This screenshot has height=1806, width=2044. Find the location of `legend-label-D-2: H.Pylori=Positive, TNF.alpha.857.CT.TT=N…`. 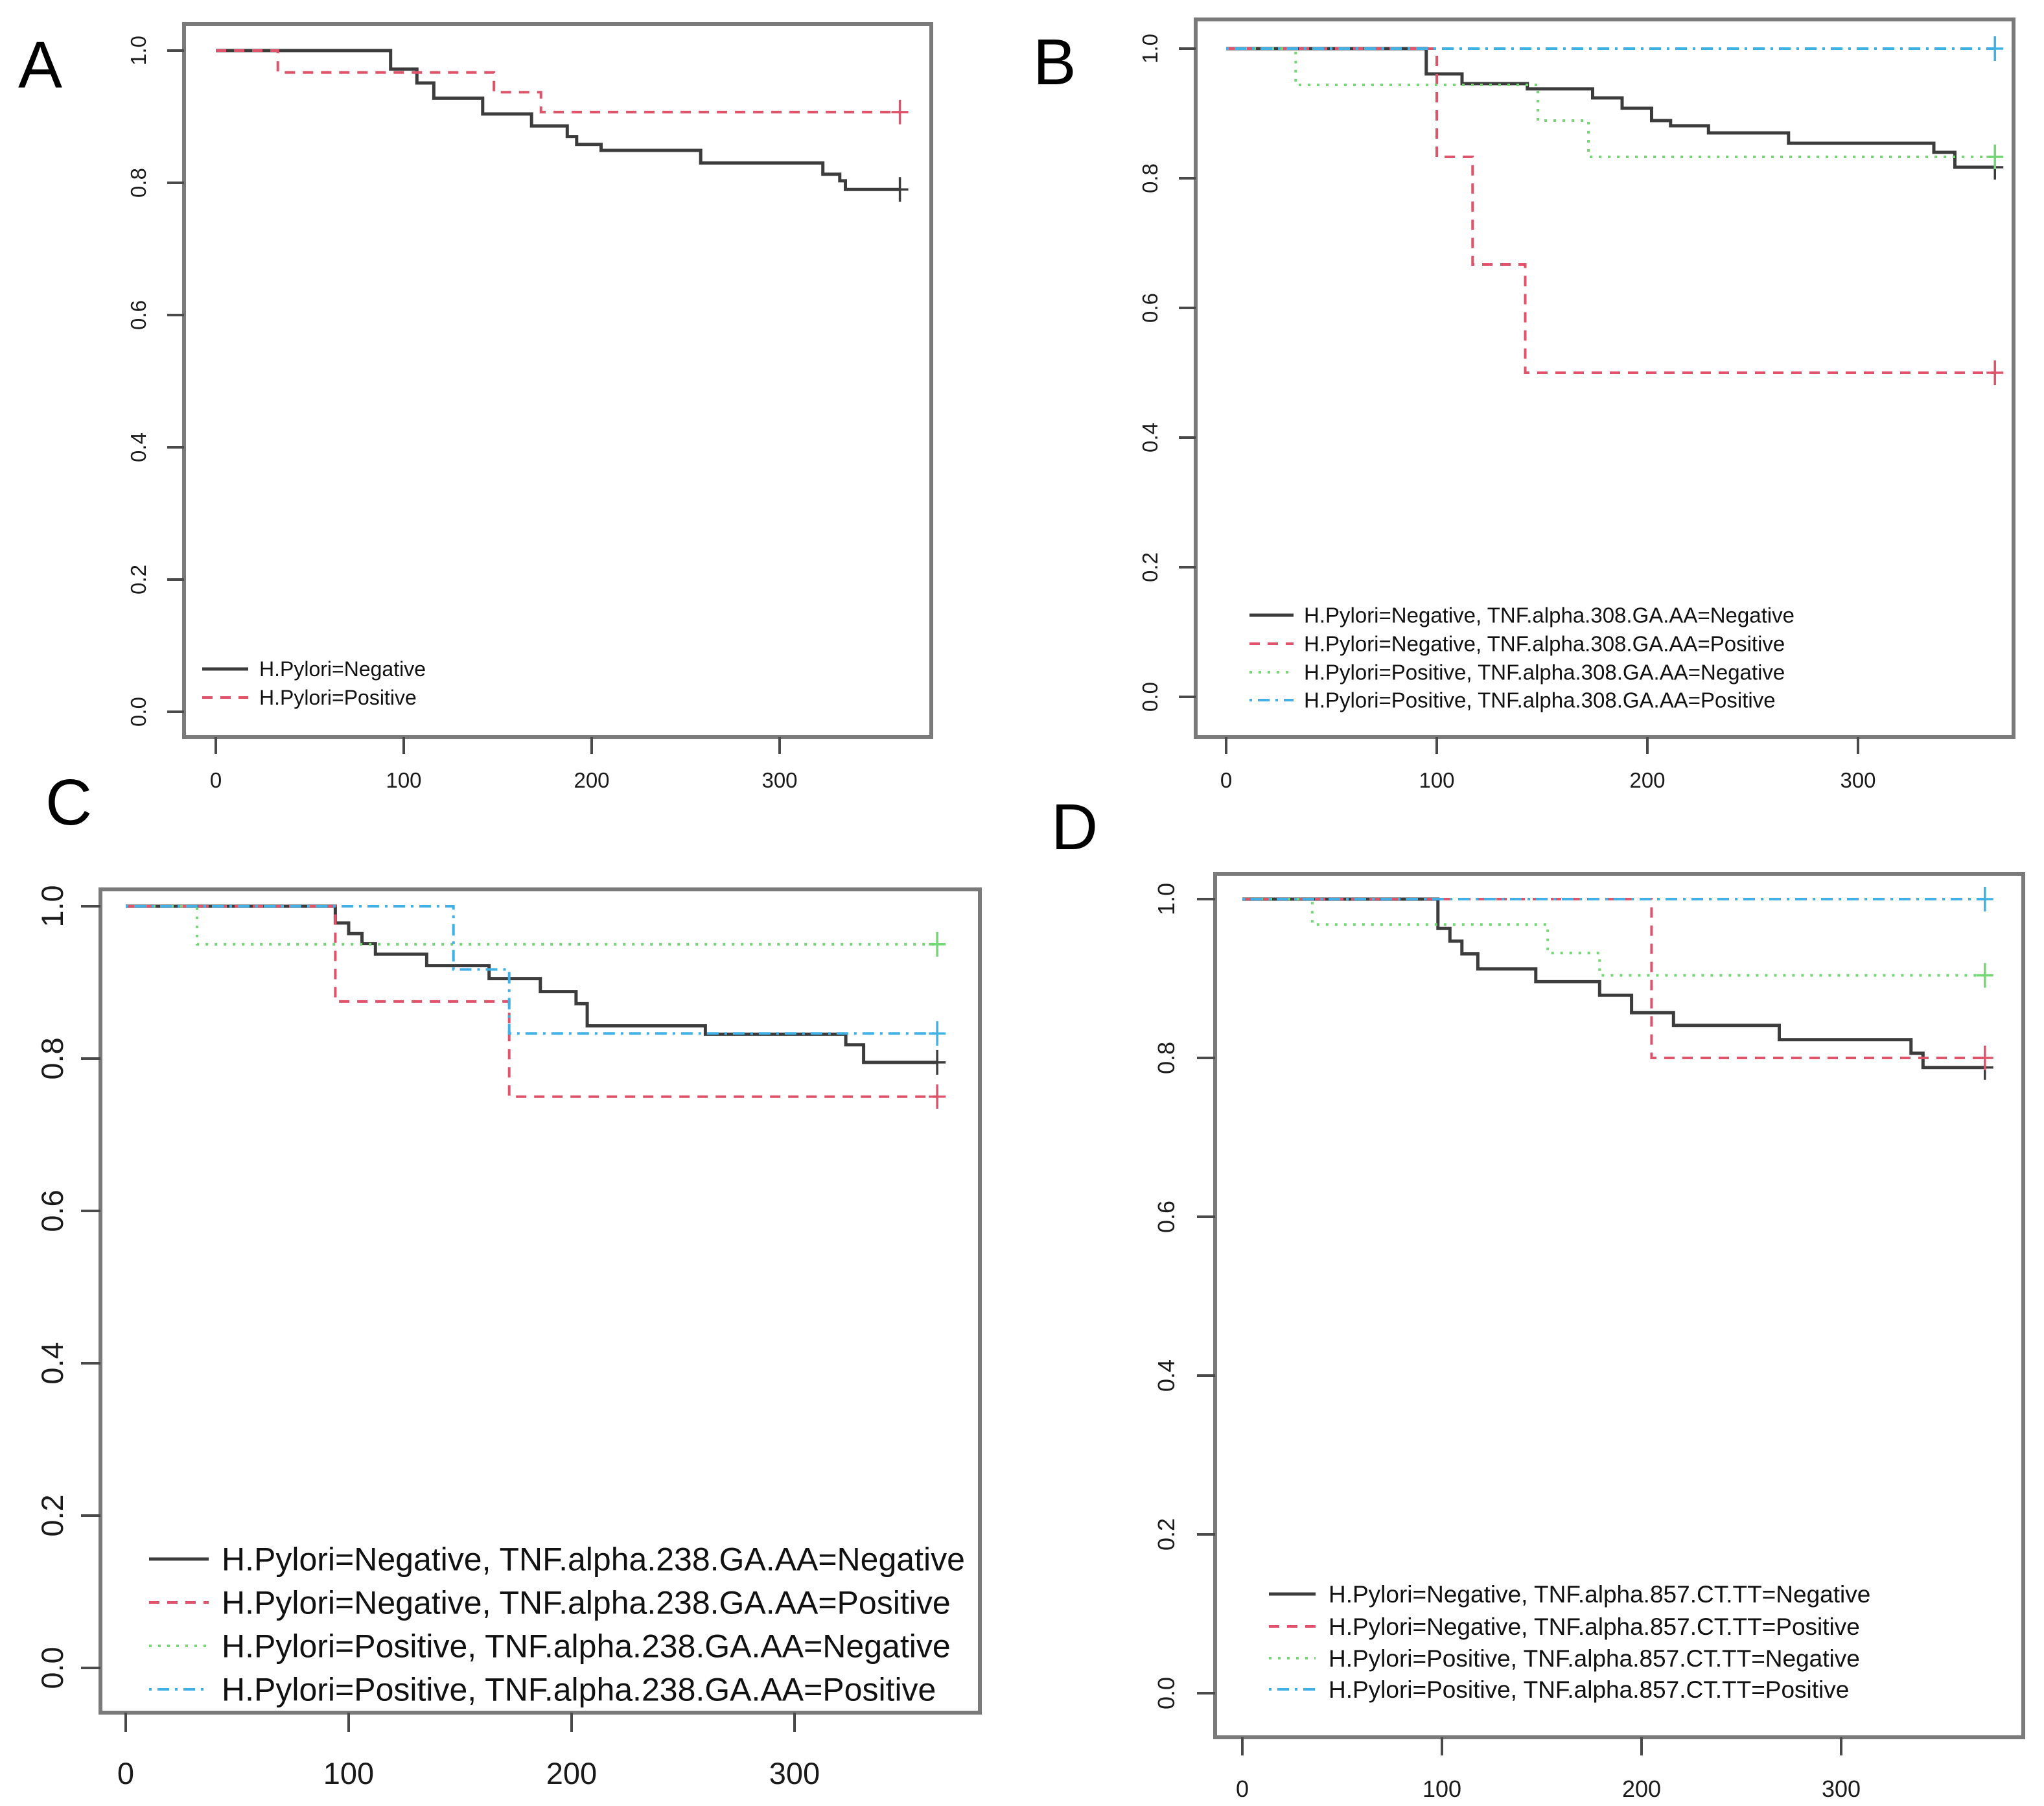

legend-label-D-2: H.Pylori=Positive, TNF.alpha.857.CT.TT=N… is located at coordinates (1594, 1659).